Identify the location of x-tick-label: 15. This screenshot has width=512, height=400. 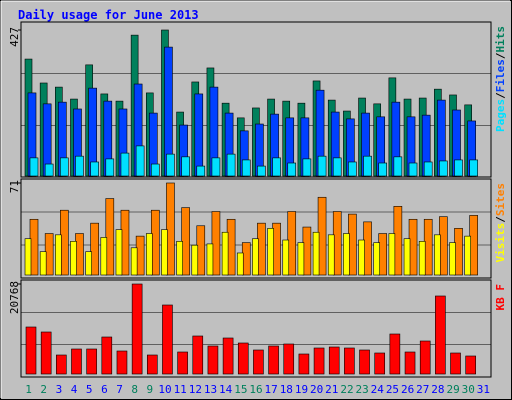
(240, 389).